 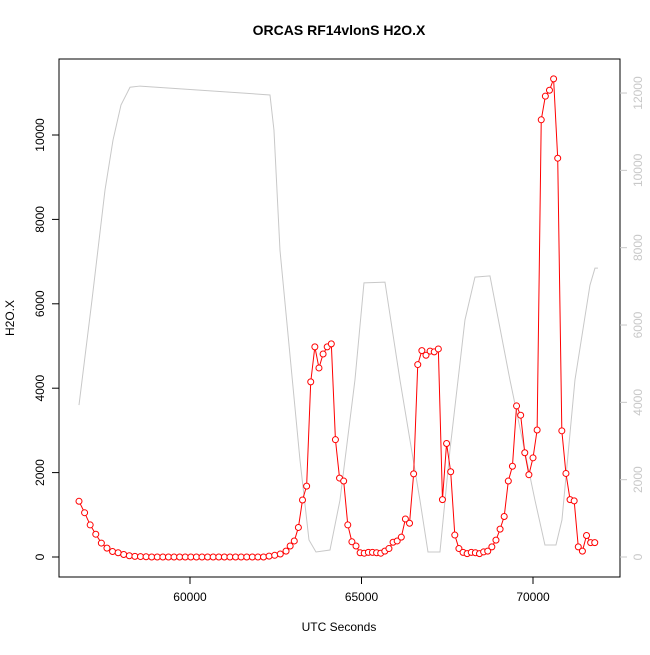 What do you see at coordinates (362, 597) in the screenshot?
I see `x-tick-label: 65000` at bounding box center [362, 597].